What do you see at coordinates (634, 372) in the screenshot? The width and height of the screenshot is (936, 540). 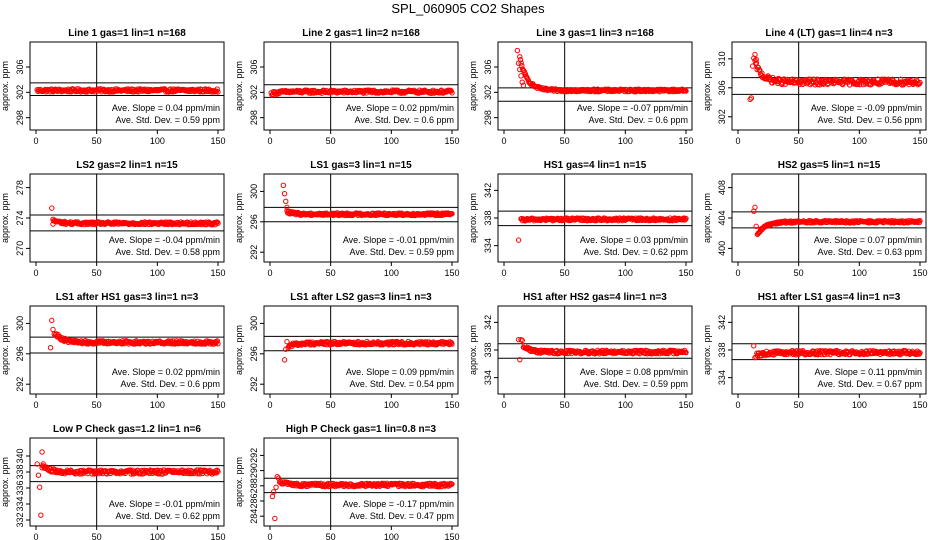 I see `slope-annotation: Ave. Slope = 0.08 ppm/min` at bounding box center [634, 372].